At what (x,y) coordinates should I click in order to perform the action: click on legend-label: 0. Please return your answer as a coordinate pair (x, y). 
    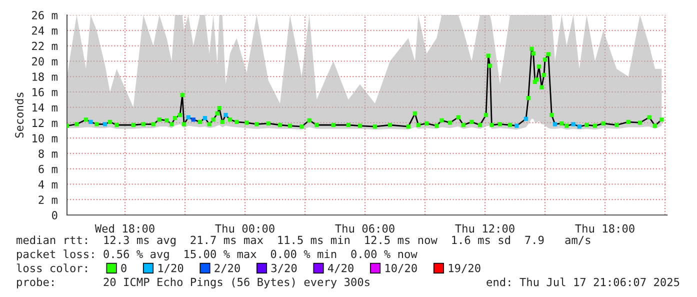
    Looking at the image, I should click on (123, 268).